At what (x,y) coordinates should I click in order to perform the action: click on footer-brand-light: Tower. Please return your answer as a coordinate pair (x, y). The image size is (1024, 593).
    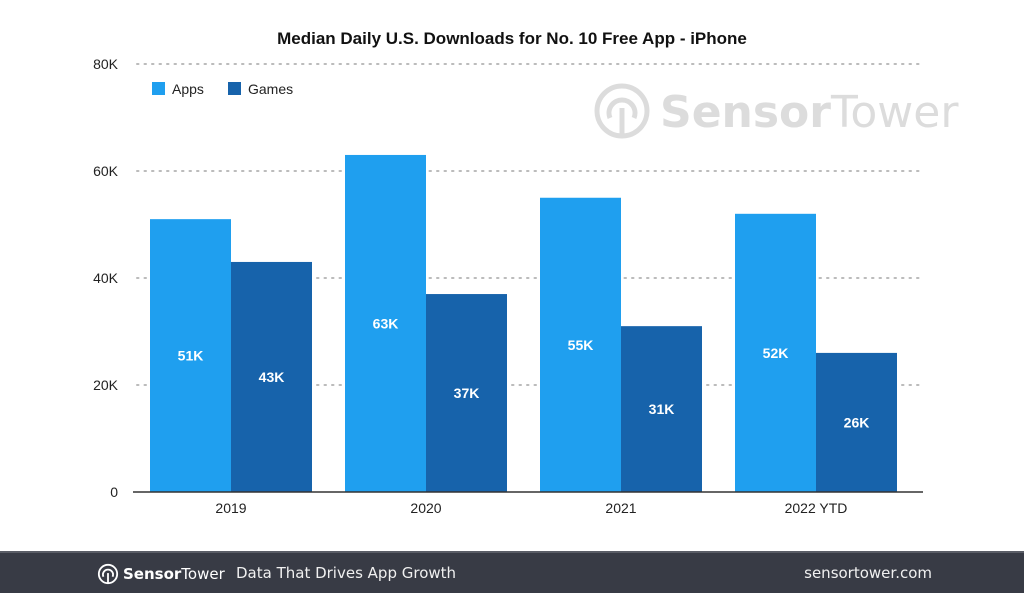
    Looking at the image, I should click on (203, 574).